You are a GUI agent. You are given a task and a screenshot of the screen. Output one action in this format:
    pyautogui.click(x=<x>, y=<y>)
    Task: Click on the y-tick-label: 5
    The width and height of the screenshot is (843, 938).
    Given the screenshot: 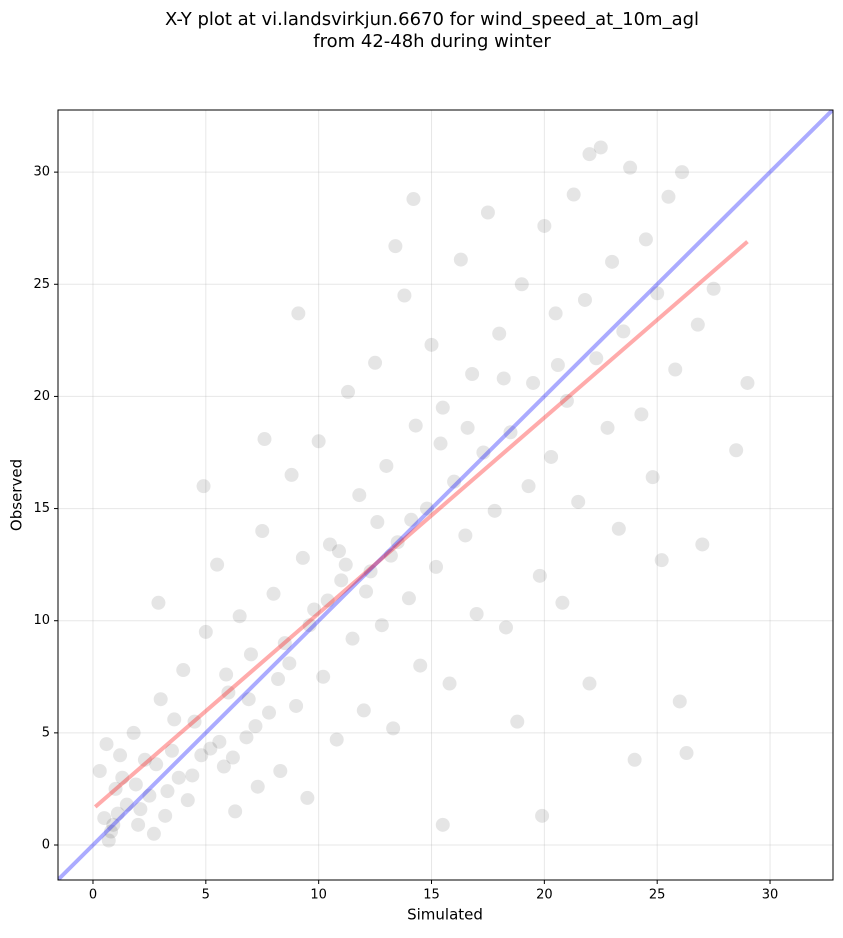 What is the action you would take?
    pyautogui.click(x=46, y=732)
    